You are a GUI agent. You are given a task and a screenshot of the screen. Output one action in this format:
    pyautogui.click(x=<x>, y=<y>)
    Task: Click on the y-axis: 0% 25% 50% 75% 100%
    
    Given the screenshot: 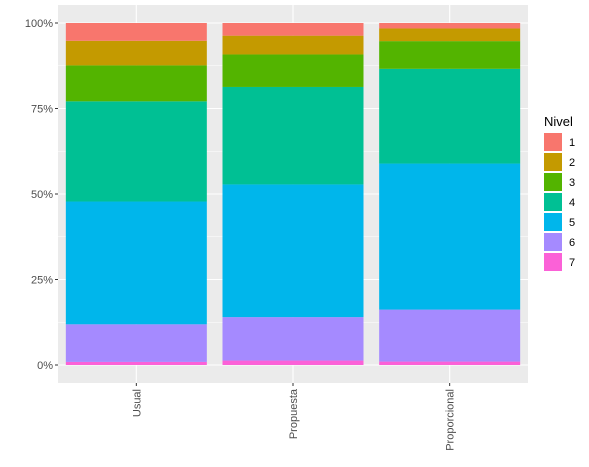 What is the action you would take?
    pyautogui.click(x=41, y=195)
    